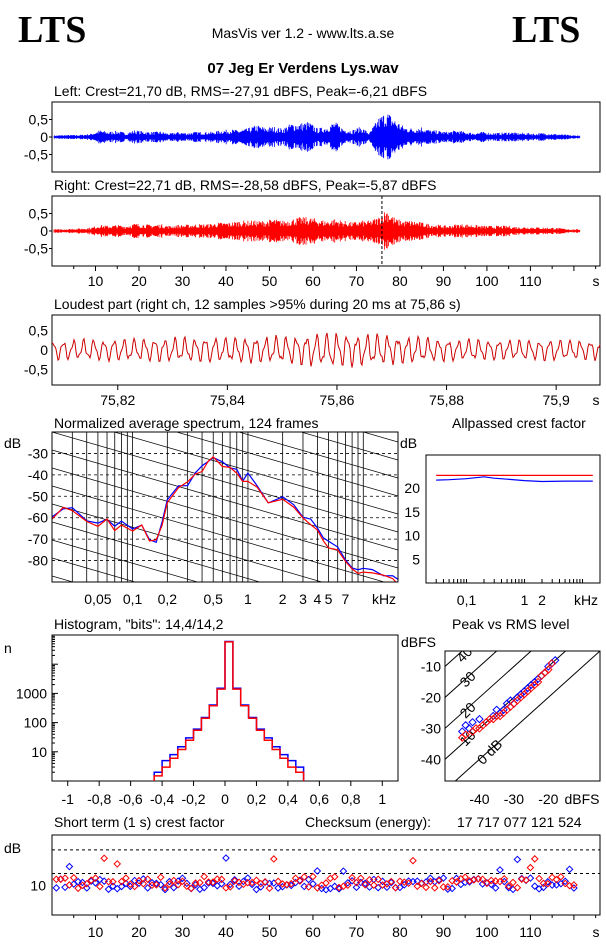 The height and width of the screenshot is (946, 606). I want to click on right-xtick-label: 60, so click(313, 281).